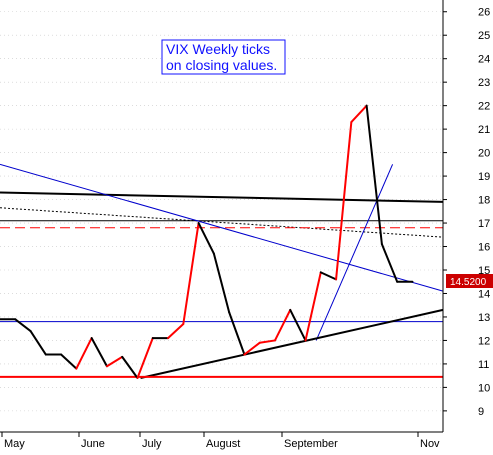 The height and width of the screenshot is (455, 493). Describe the element at coordinates (484, 201) in the screenshot. I see `y-tick-label: 18` at that location.